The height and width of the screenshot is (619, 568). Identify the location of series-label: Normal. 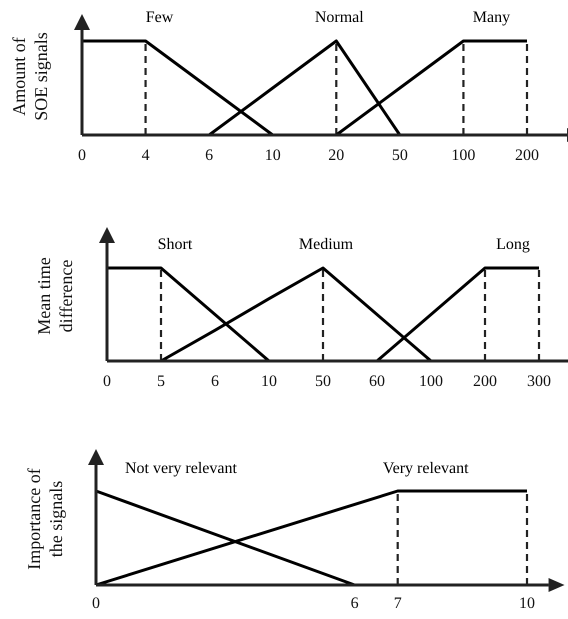
(339, 17).